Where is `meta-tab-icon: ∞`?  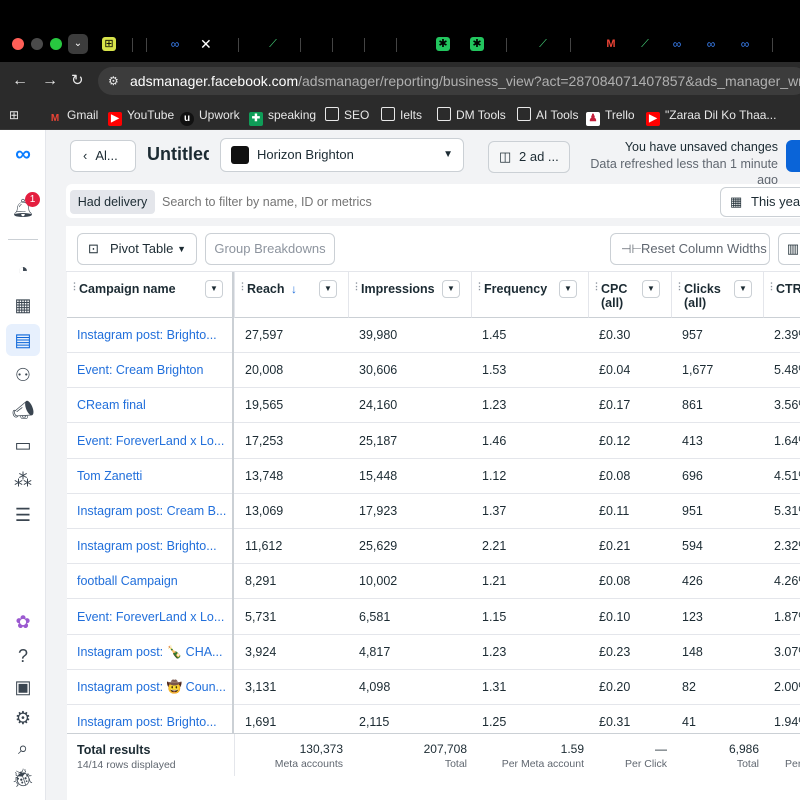
meta-tab-icon: ∞ is located at coordinates (175, 44).